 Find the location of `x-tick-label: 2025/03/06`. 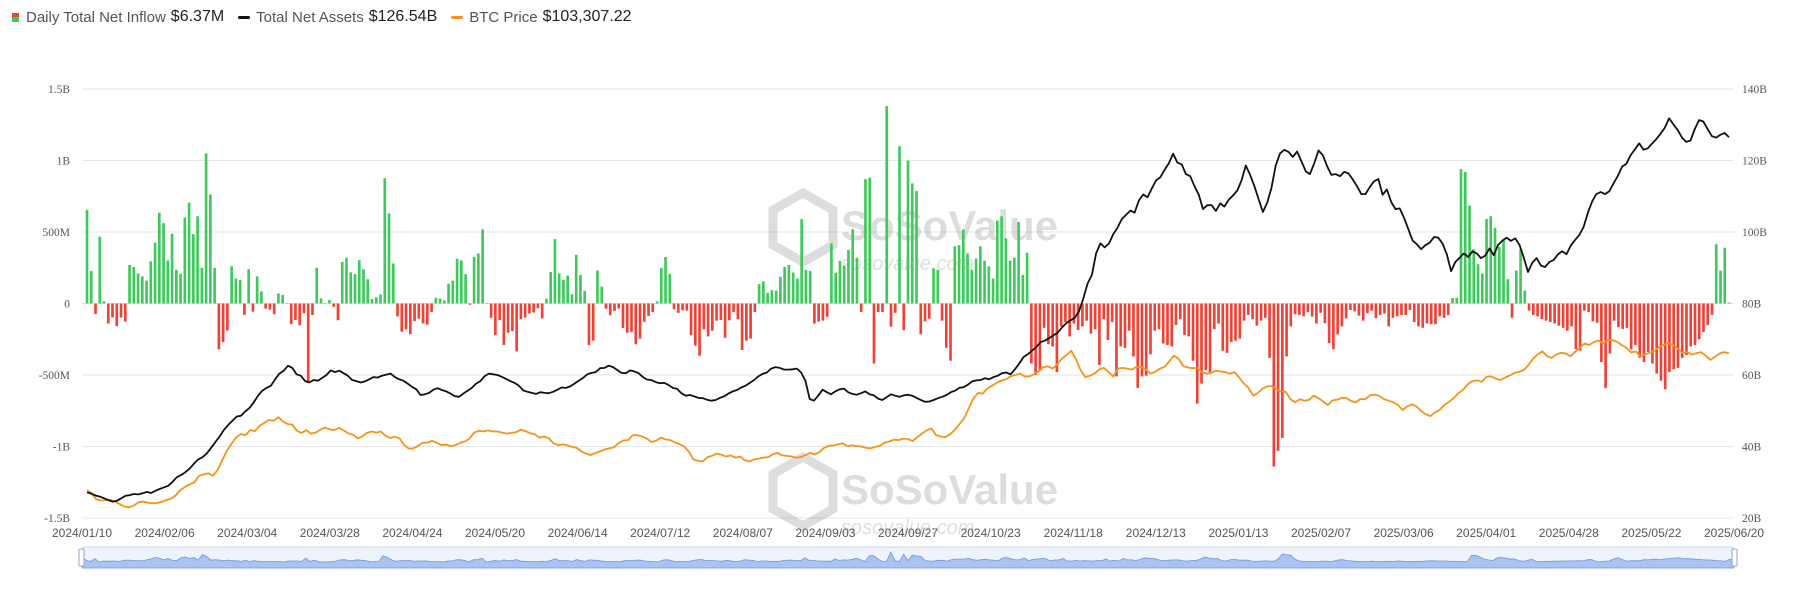

x-tick-label: 2025/03/06 is located at coordinates (1404, 533).